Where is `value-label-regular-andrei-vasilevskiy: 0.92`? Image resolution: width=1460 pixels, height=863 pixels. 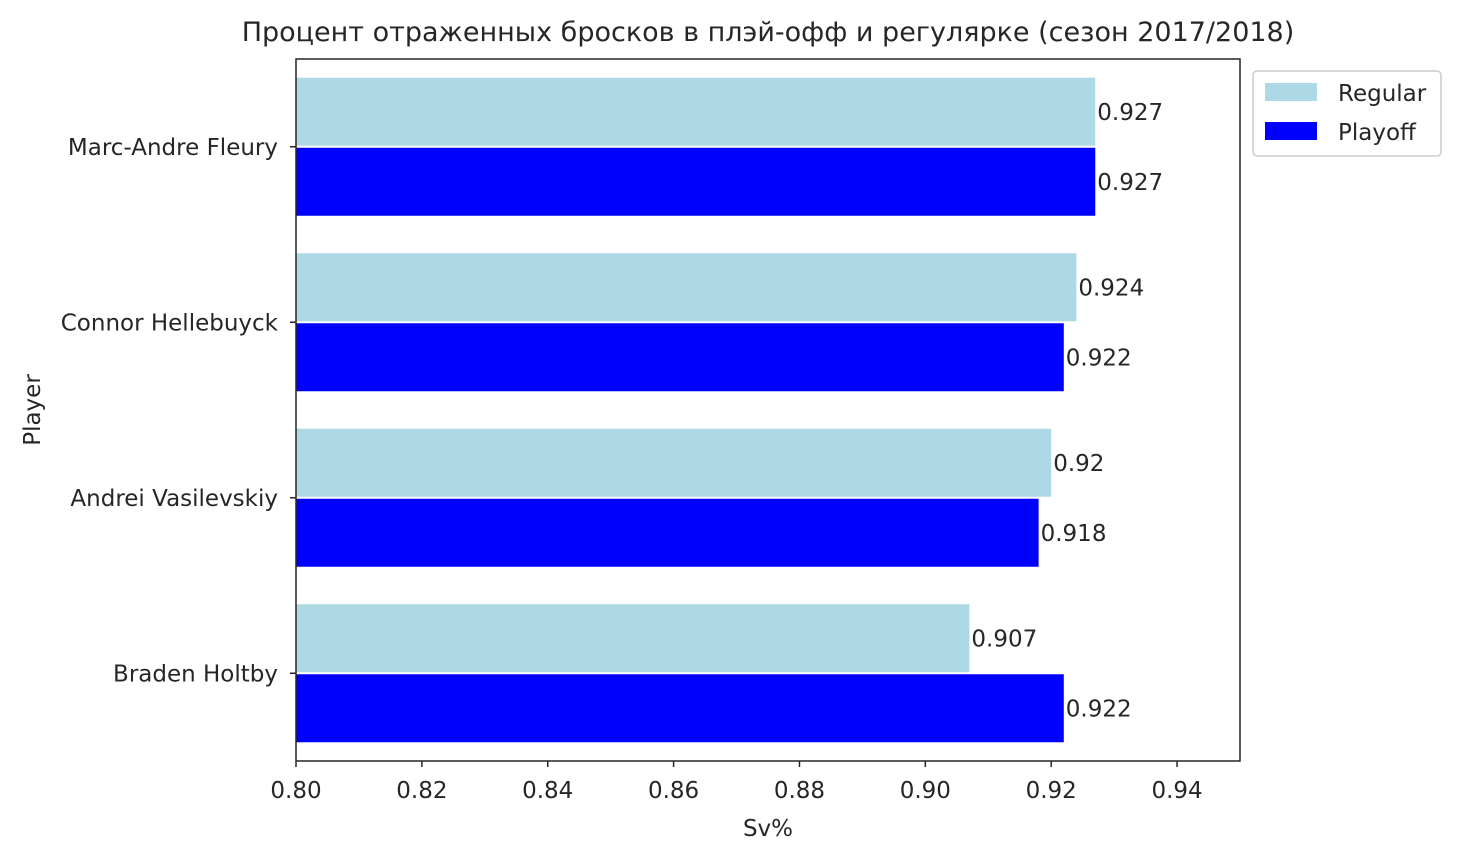 value-label-regular-andrei-vasilevskiy: 0.92 is located at coordinates (1078, 464).